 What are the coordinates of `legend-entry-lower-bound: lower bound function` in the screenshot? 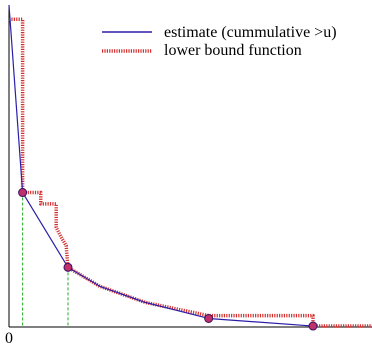 It's located at (202, 50).